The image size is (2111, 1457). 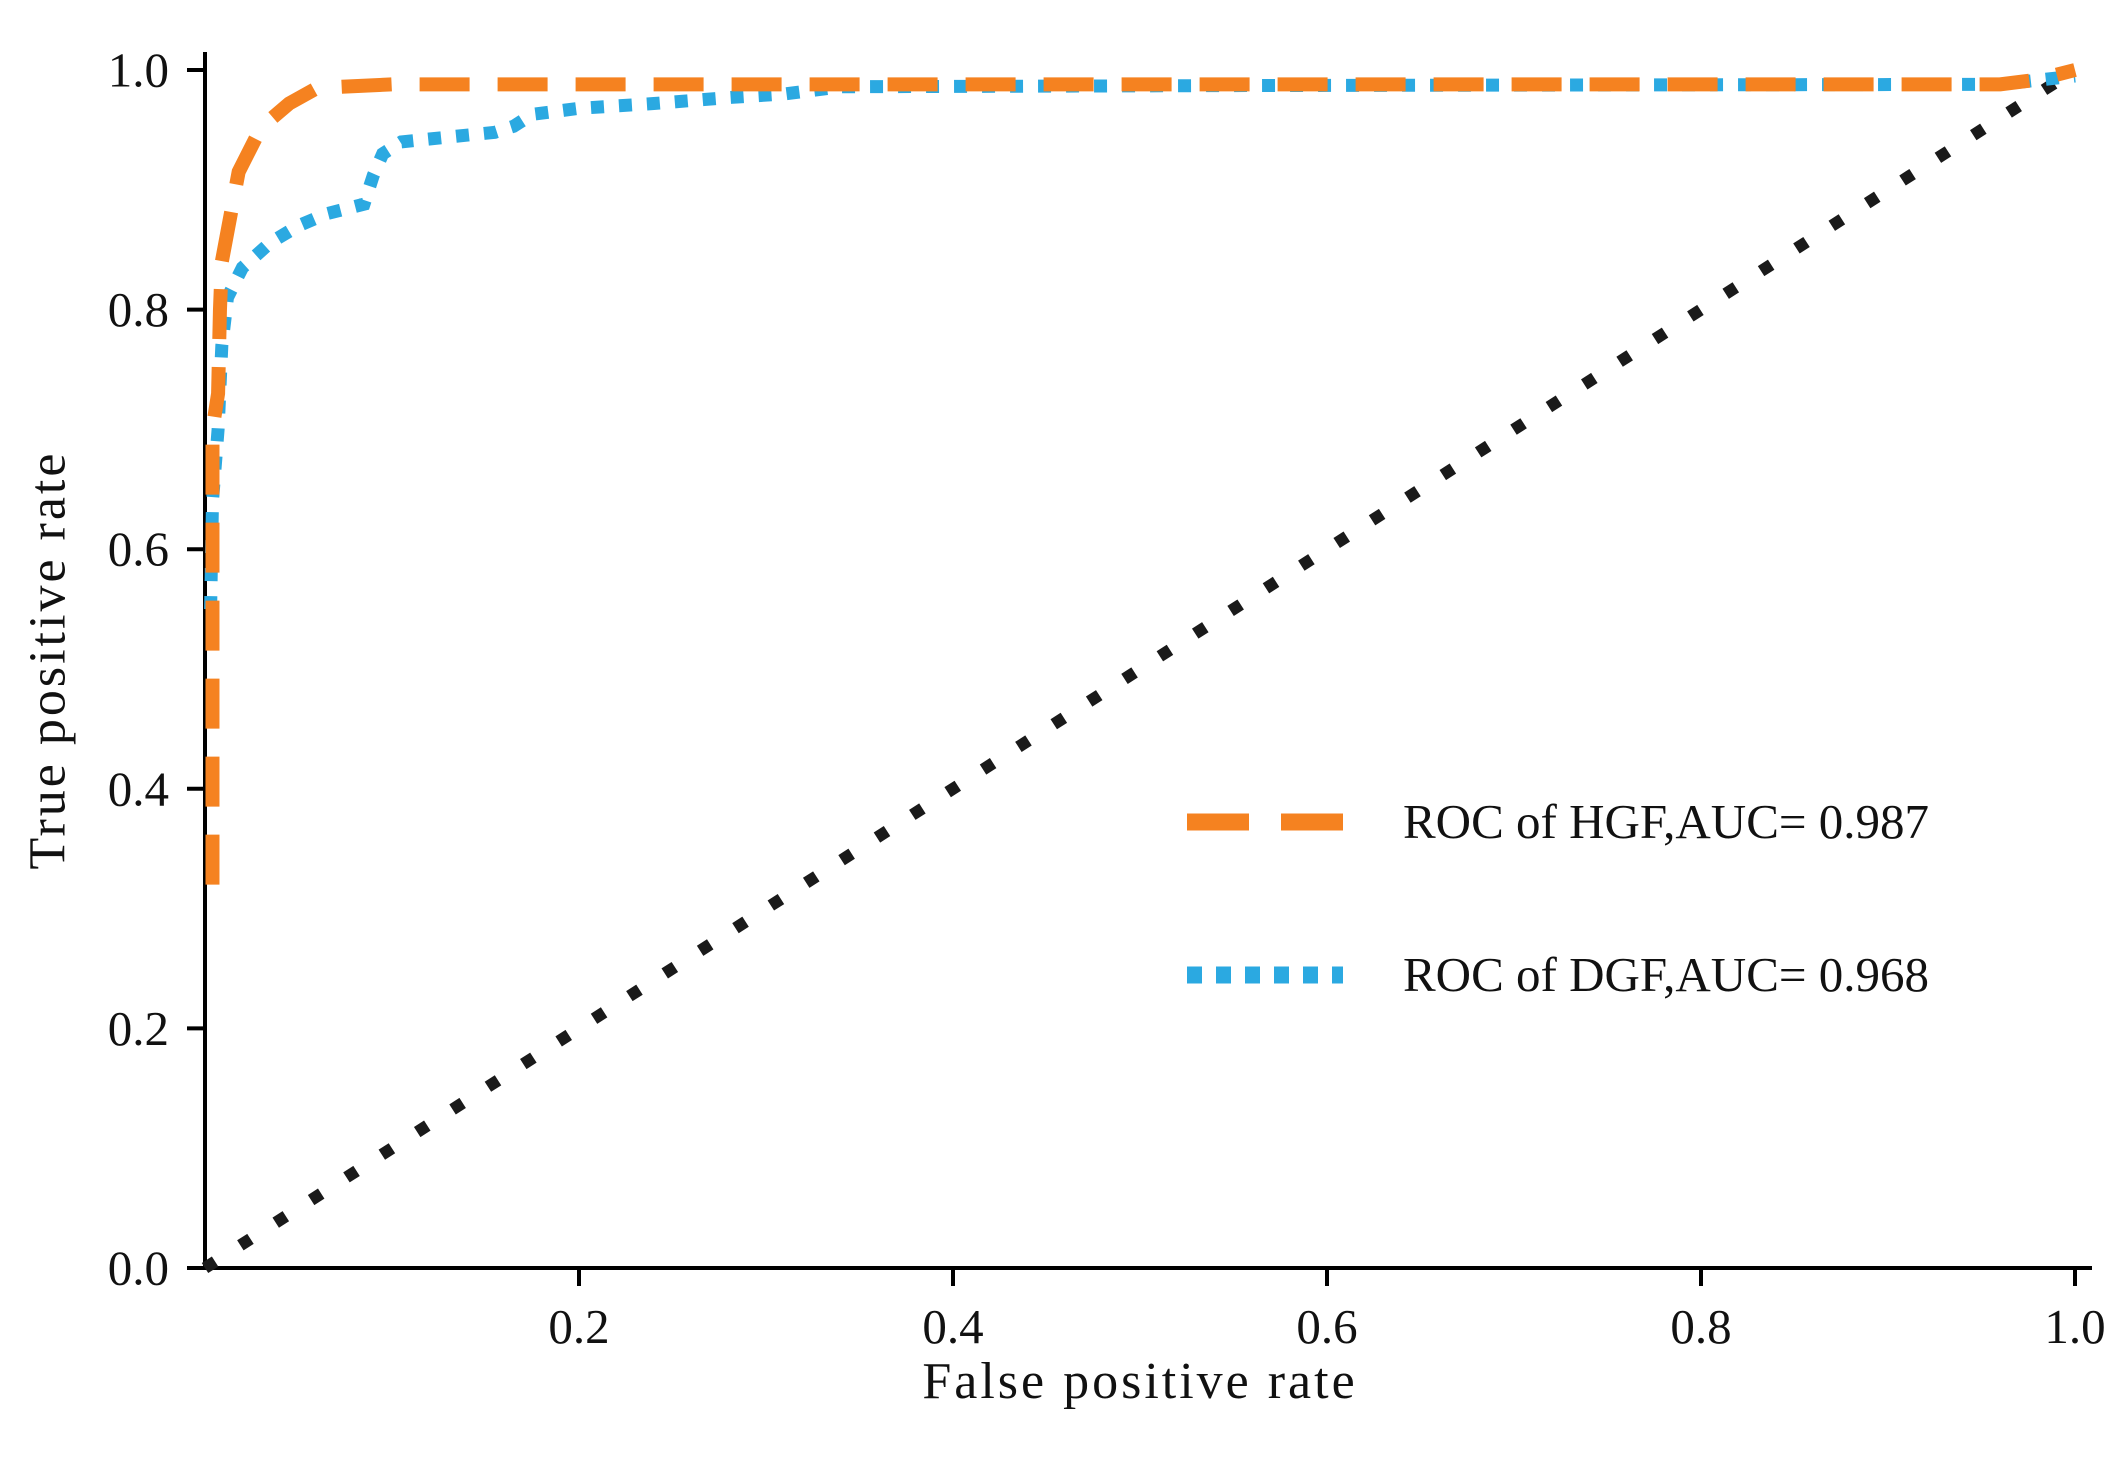 What do you see at coordinates (1666, 821) in the screenshot?
I see `legend-label-hgf: ROC of HGF,AUC= 0.987` at bounding box center [1666, 821].